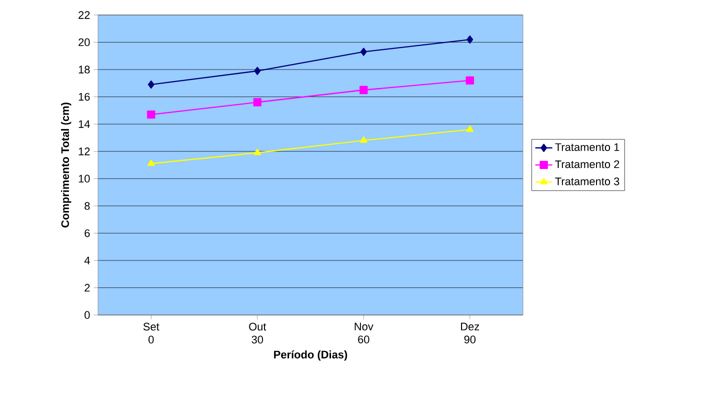  What do you see at coordinates (87, 315) in the screenshot?
I see `y-tick-label: 0` at bounding box center [87, 315].